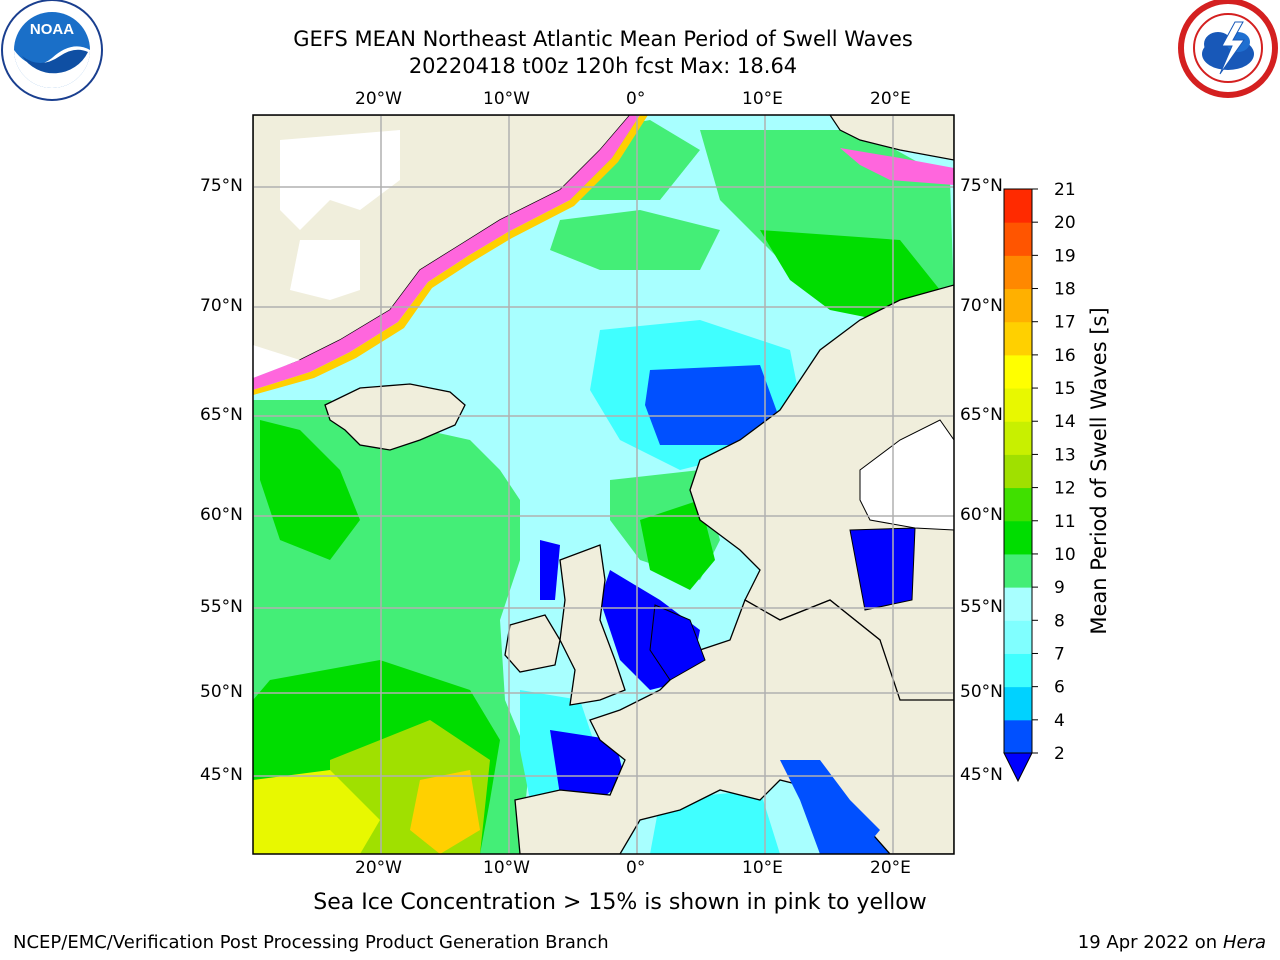 This screenshot has width=1280, height=960. Describe the element at coordinates (1065, 489) in the screenshot. I see `colorbar-tick-label: 12` at that location.